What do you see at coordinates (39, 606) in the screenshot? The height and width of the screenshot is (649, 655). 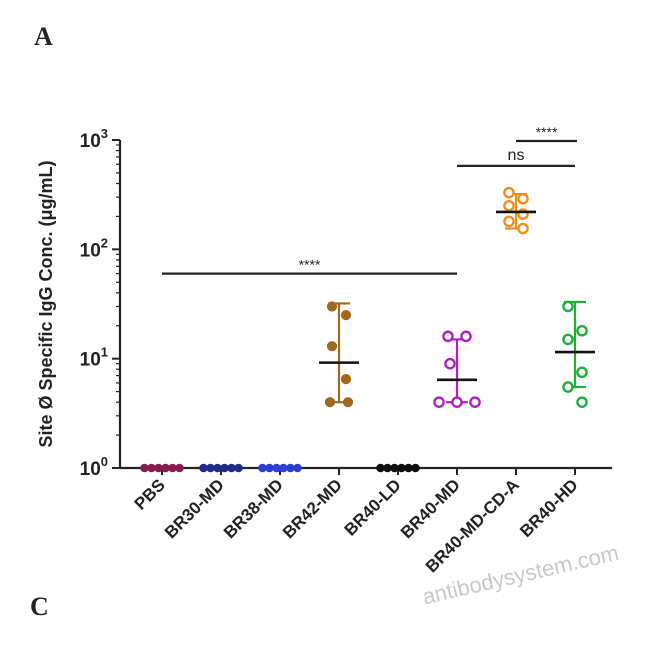 I see `panel-label-c: C` at bounding box center [39, 606].